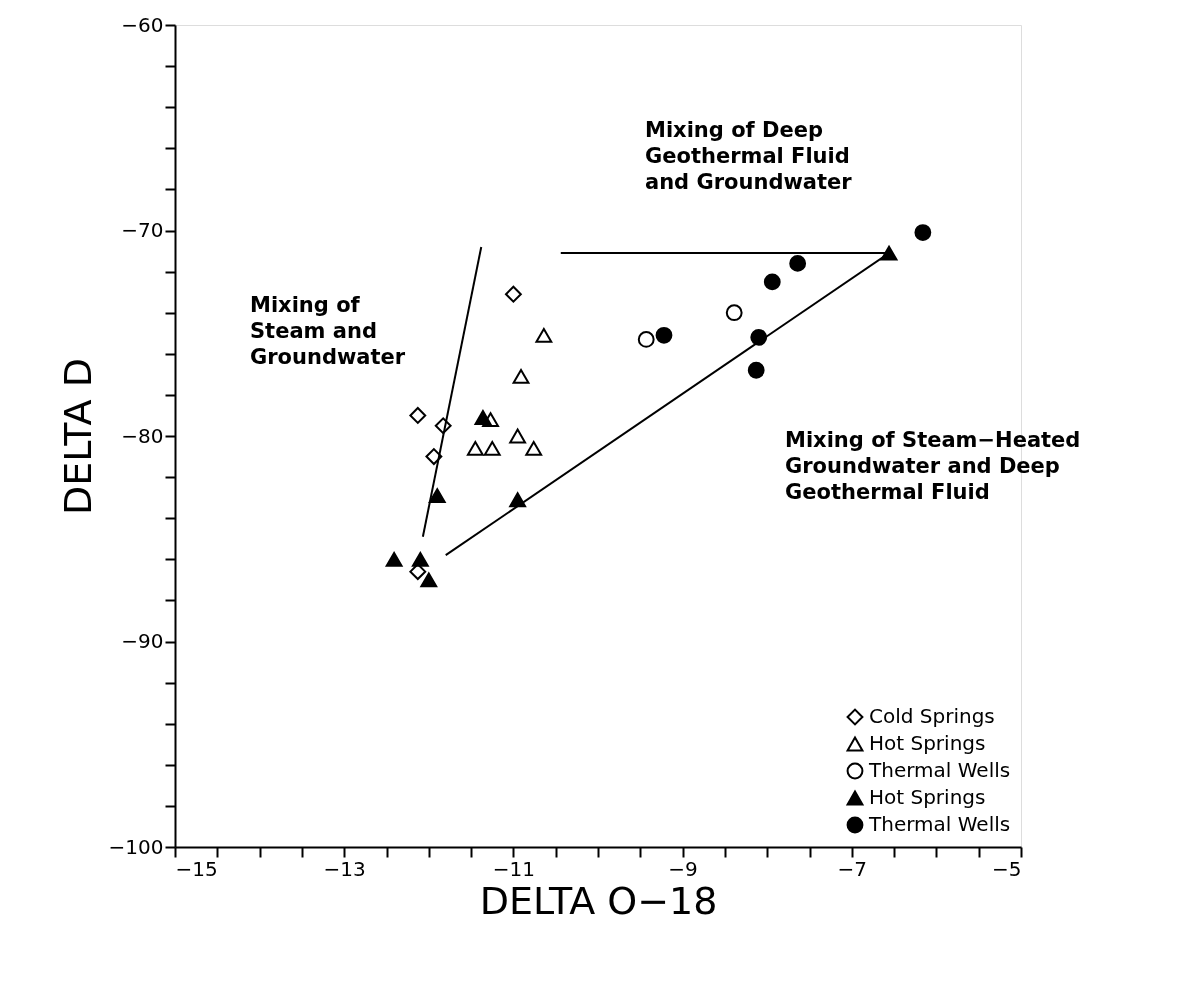 The width and height of the screenshot is (1204, 986). I want to click on x-tick-label: −7, so click(852, 868).